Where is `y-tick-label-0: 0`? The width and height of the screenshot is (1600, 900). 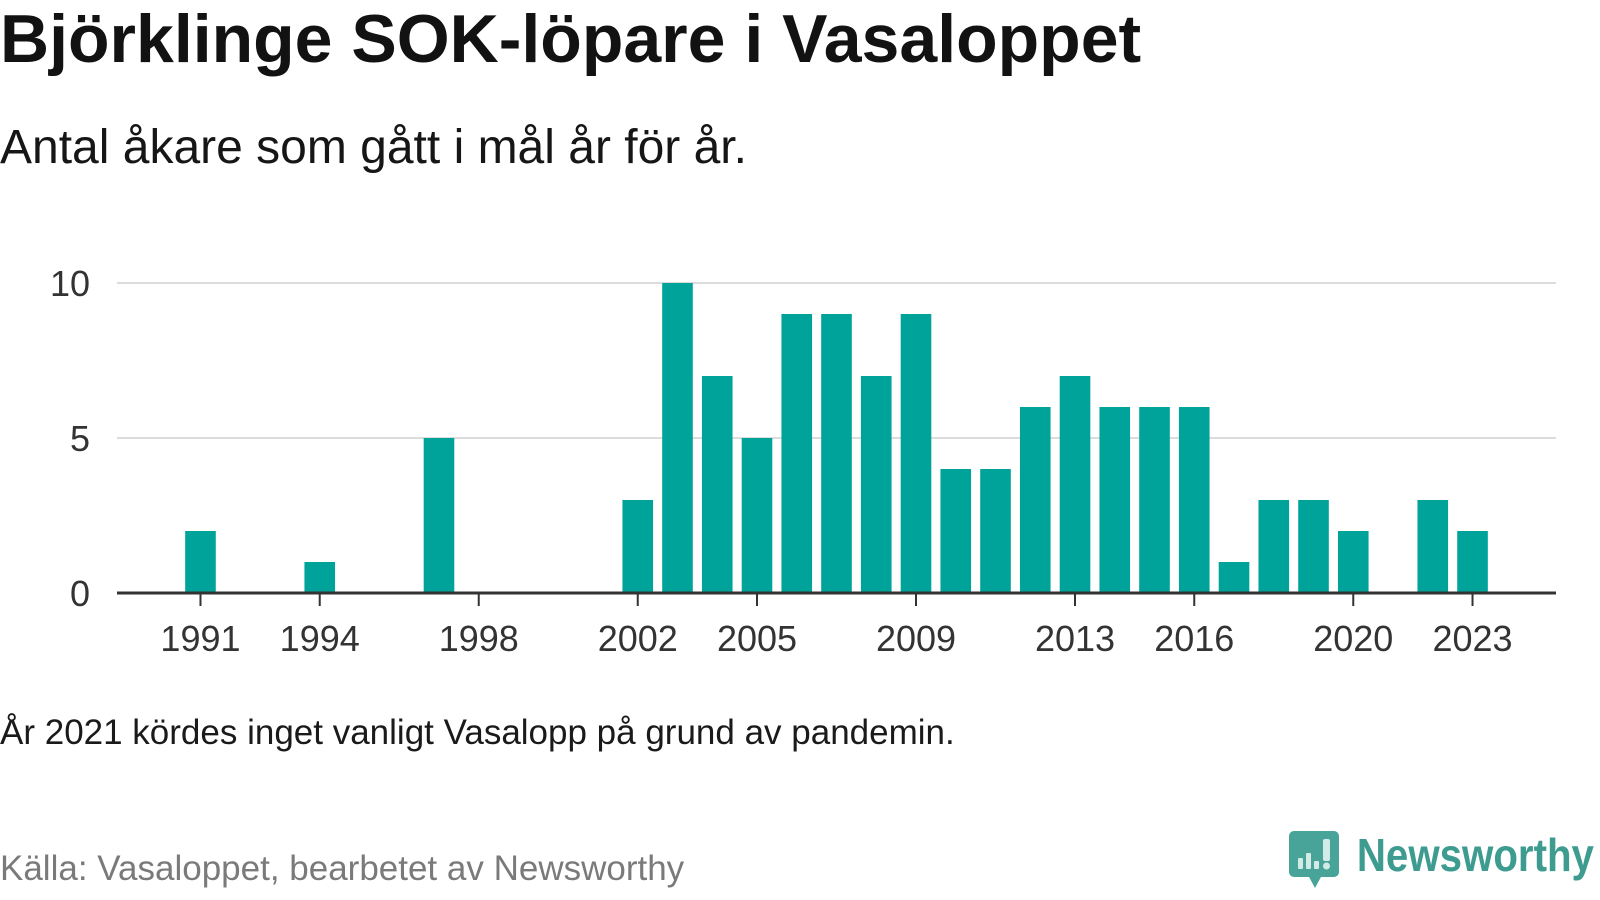 y-tick-label-0: 0 is located at coordinates (80, 593).